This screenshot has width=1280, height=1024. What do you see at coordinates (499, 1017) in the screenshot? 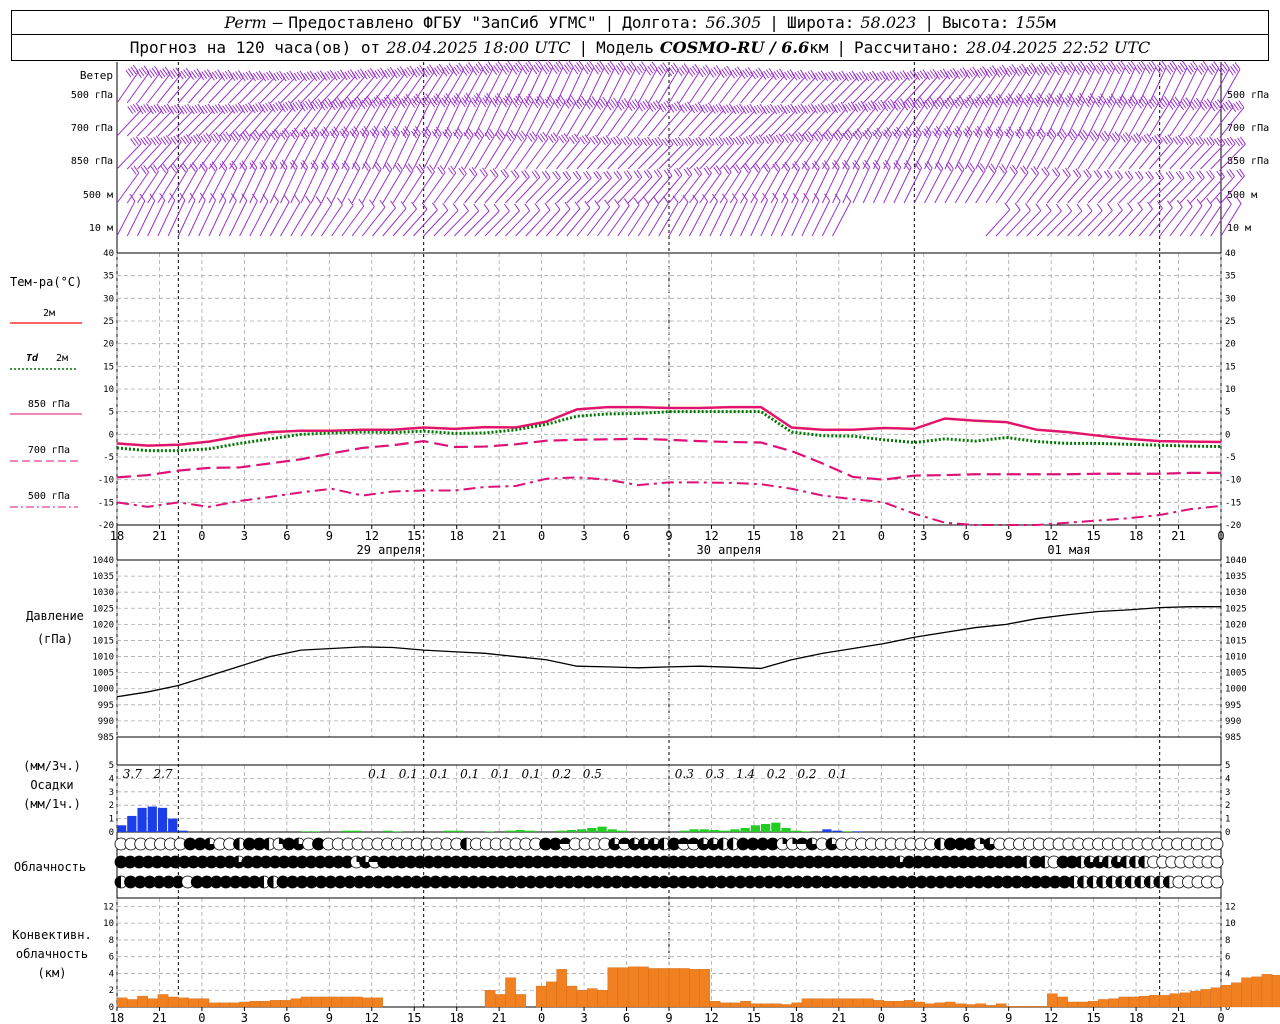
I see `hour-tick-label: 21` at bounding box center [499, 1017].